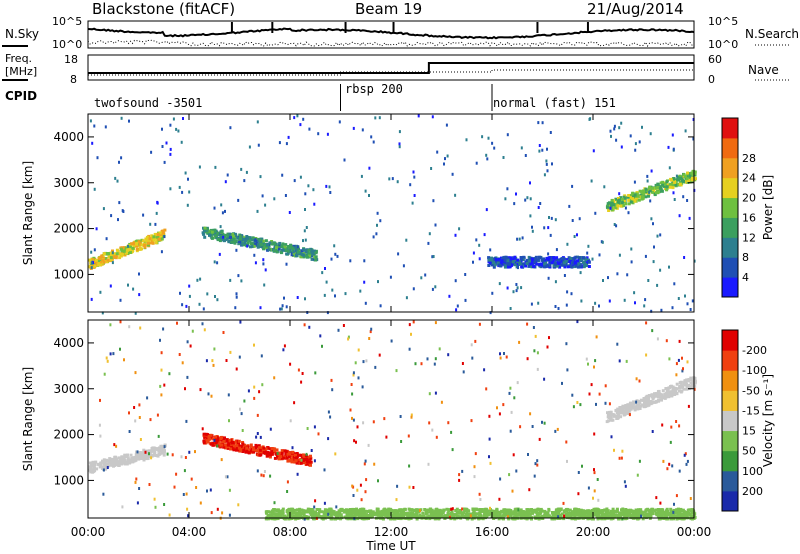  Describe the element at coordinates (290, 532) in the screenshot. I see `xtick-label: 08:00` at that location.